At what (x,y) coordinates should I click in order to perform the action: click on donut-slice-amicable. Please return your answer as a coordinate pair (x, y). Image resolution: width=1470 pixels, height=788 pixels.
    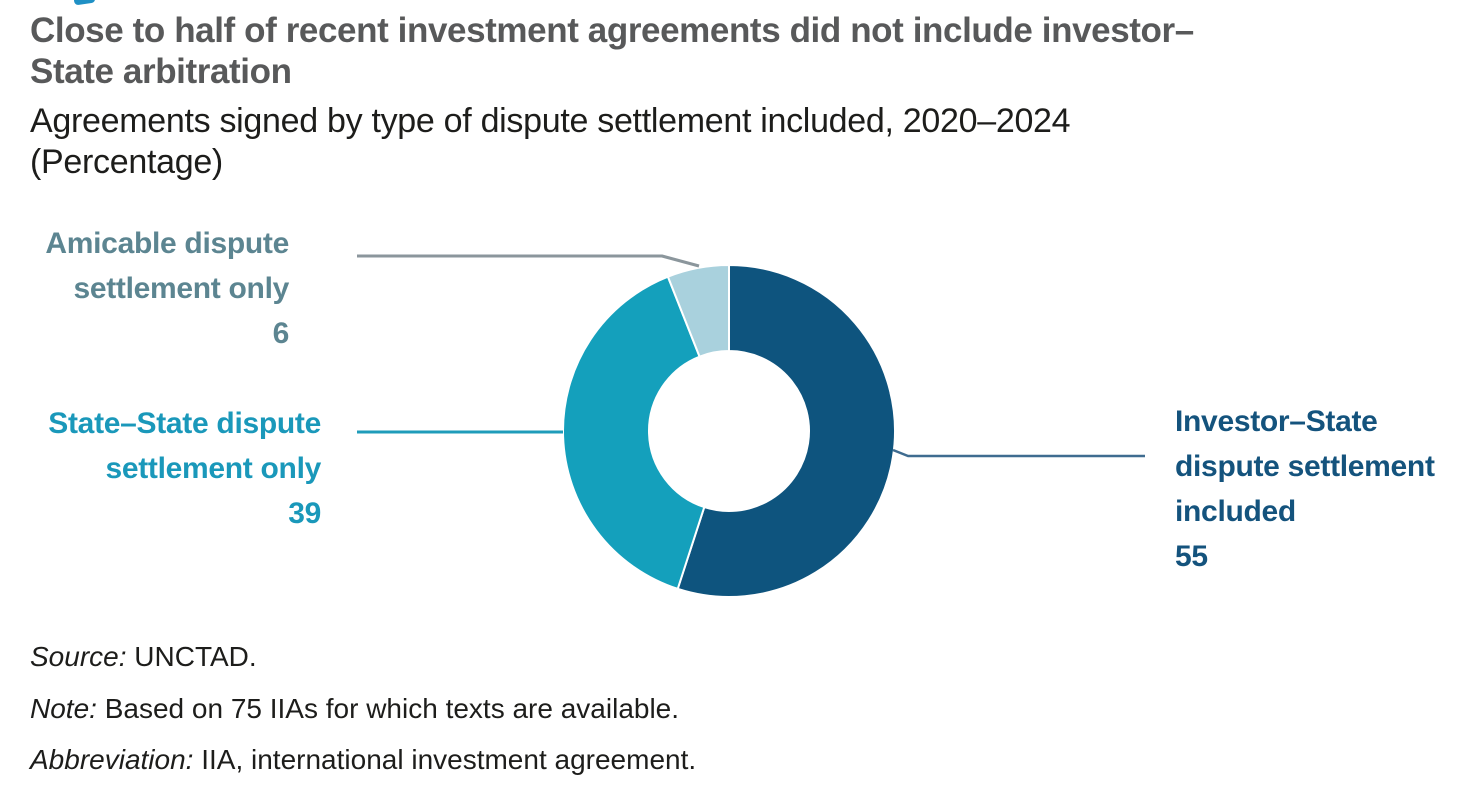
    Looking at the image, I should click on (698, 310).